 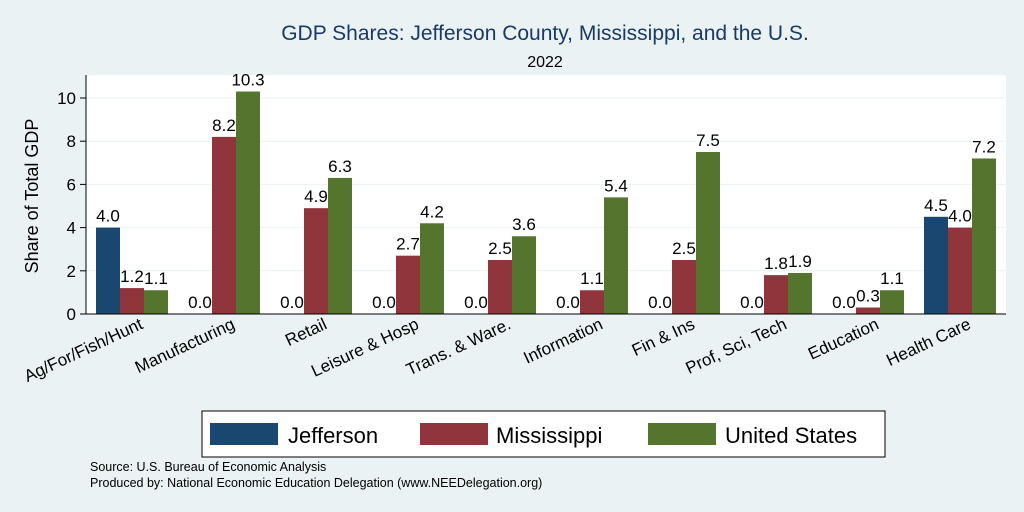 What do you see at coordinates (736, 345) in the screenshot?
I see `x-tick-label-prof-sci-tech: Prof, Sci, Tech` at bounding box center [736, 345].